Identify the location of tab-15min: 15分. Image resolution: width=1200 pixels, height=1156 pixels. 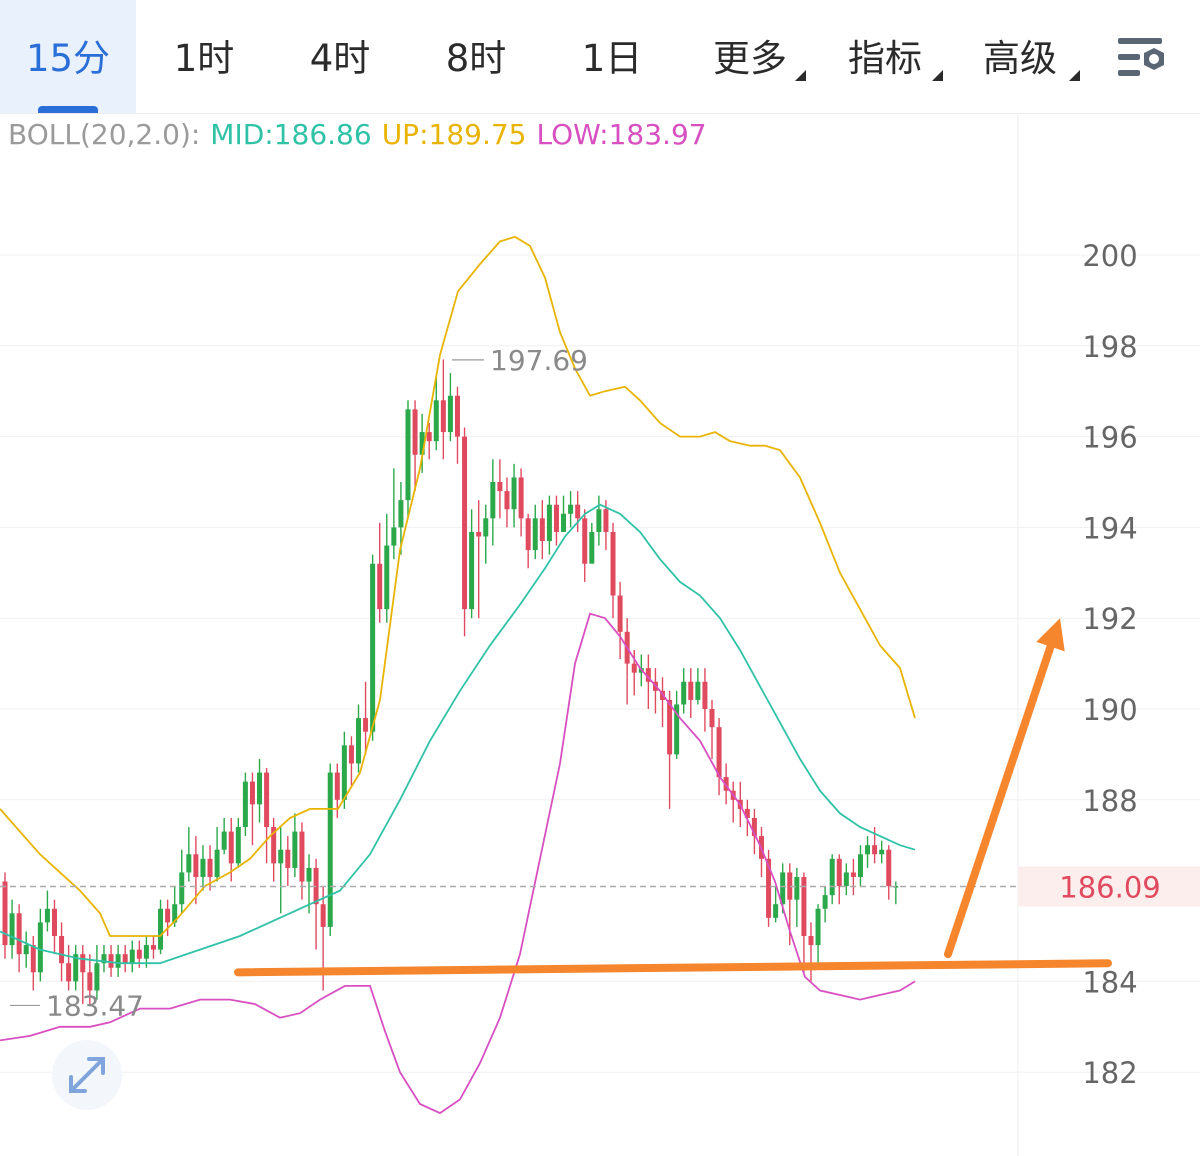
(68, 56).